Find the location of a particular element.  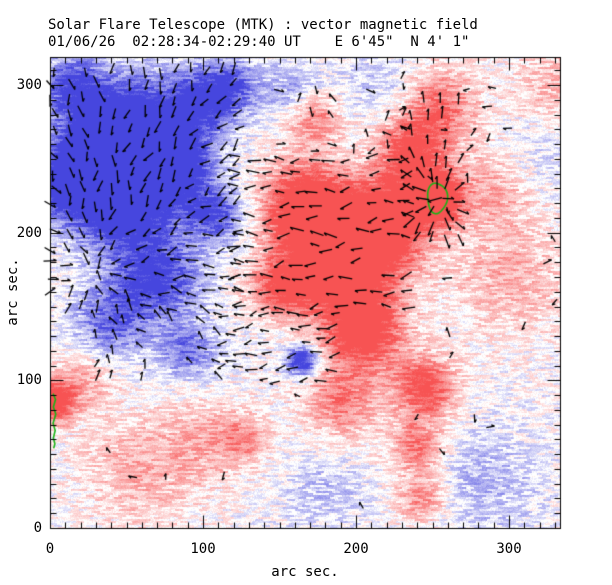

x-tick-label: 200 is located at coordinates (356, 549).